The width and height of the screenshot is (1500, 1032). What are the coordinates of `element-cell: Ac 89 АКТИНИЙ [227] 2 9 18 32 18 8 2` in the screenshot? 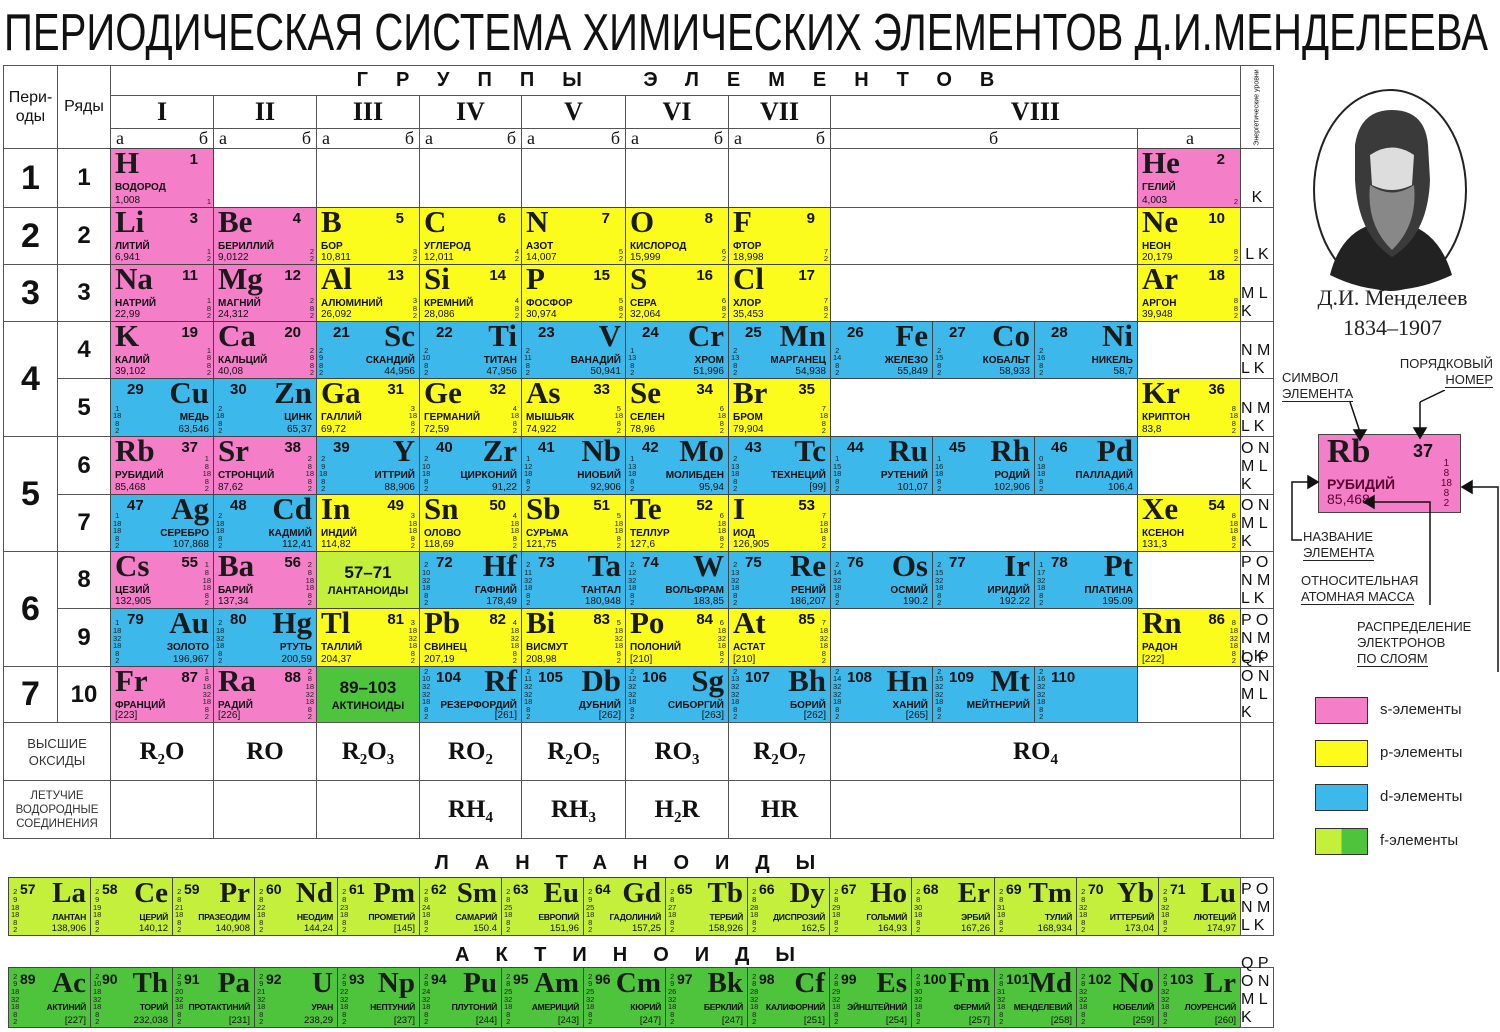 It's located at (49, 997).